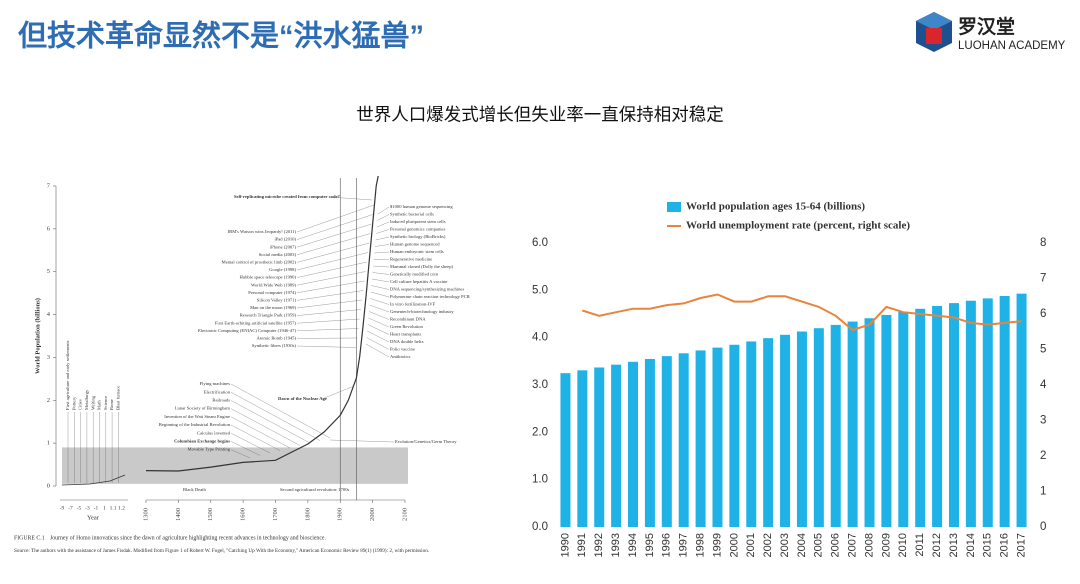 The image size is (1080, 584). What do you see at coordinates (1012, 46) in the screenshot?
I see `logo-sub: LUOHAN ACADEMY` at bounding box center [1012, 46].